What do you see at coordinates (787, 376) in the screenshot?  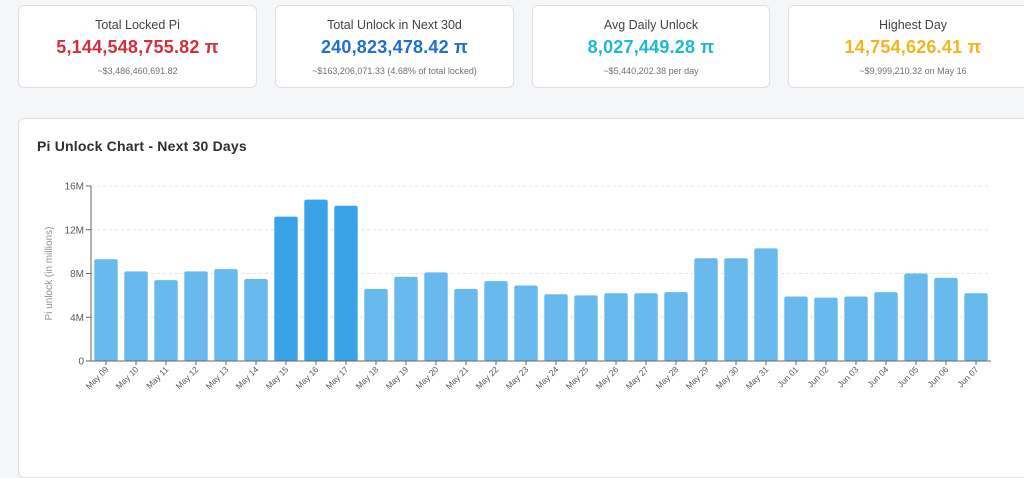 I see `x-tick-label: Jun 01` at bounding box center [787, 376].